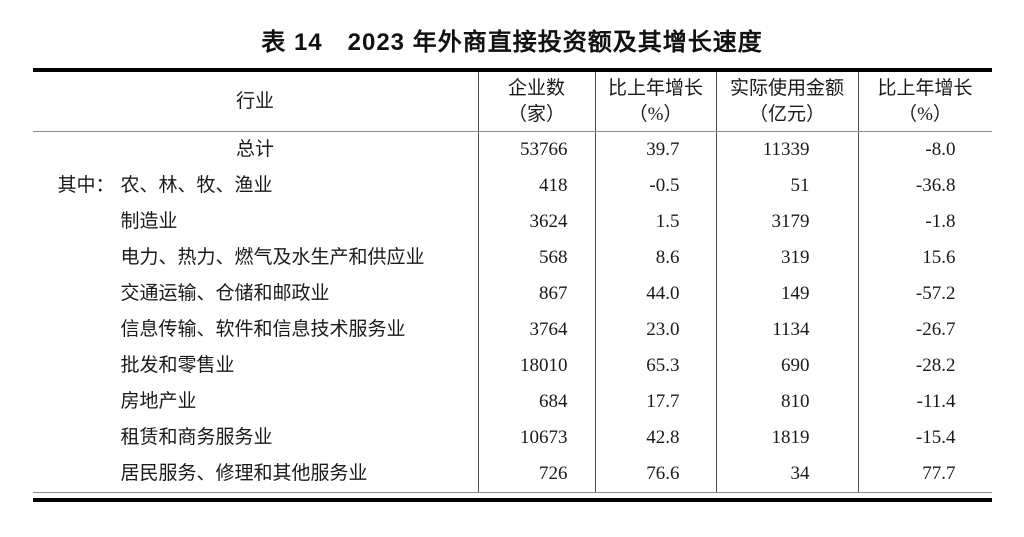 This screenshot has width=1024, height=537. Describe the element at coordinates (788, 150) in the screenshot. I see `amount-cell: 11339` at that location.